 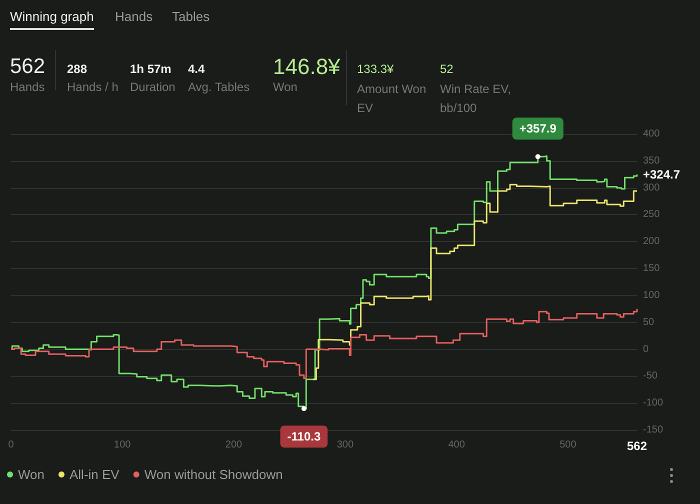 I want to click on text: Duration, so click(x=153, y=87).